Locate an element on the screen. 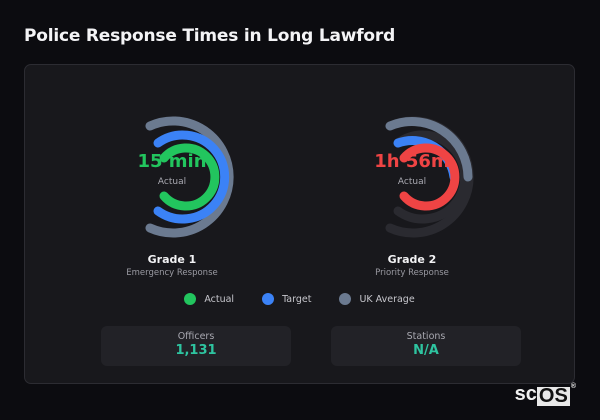  gauge-value: 1h 56m is located at coordinates (412, 161).